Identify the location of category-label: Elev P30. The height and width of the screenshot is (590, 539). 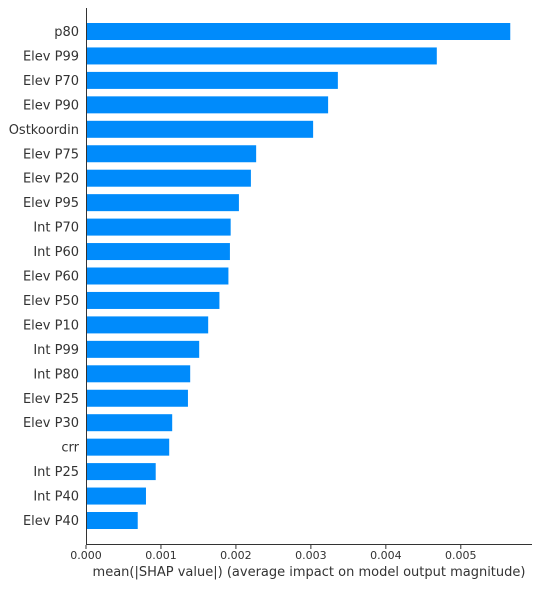
(51, 423).